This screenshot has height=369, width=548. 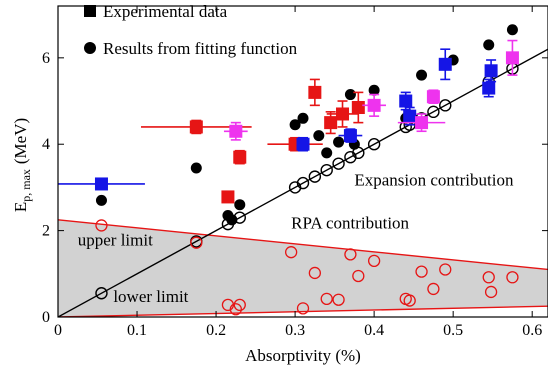 What do you see at coordinates (46, 58) in the screenshot?
I see `y-tick-label: 6` at bounding box center [46, 58].